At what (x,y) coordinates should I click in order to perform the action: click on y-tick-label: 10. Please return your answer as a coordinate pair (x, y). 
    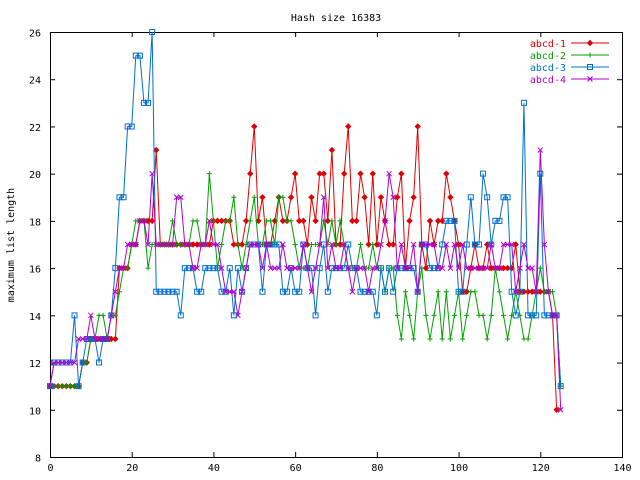
    Looking at the image, I should click on (35, 411).